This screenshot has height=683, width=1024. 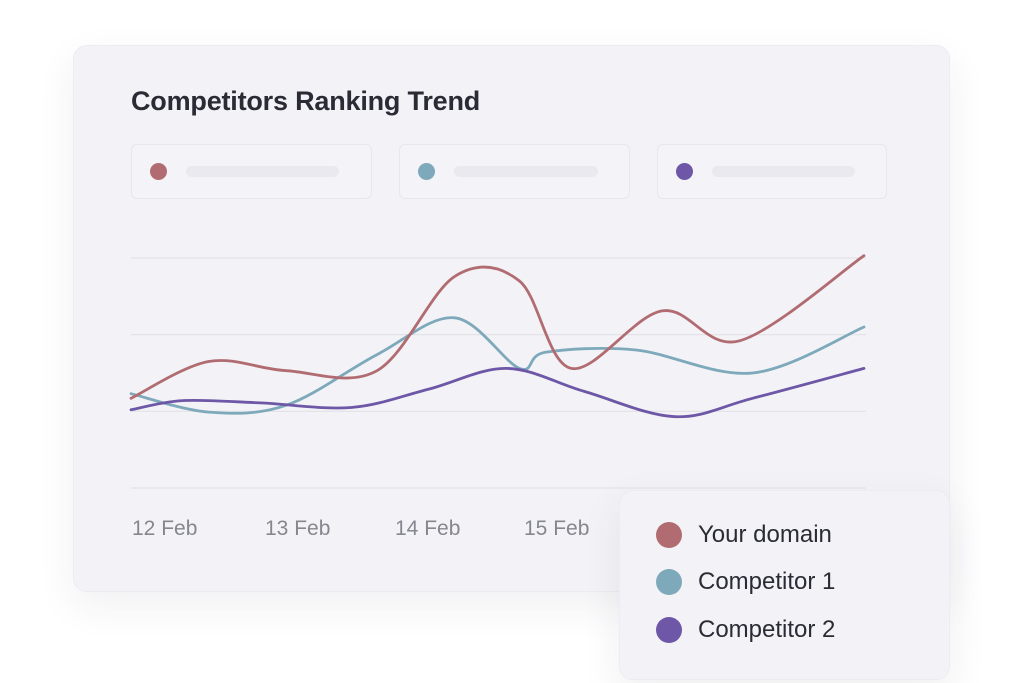 I want to click on x-tick-label: 14 Feb, so click(x=428, y=528).